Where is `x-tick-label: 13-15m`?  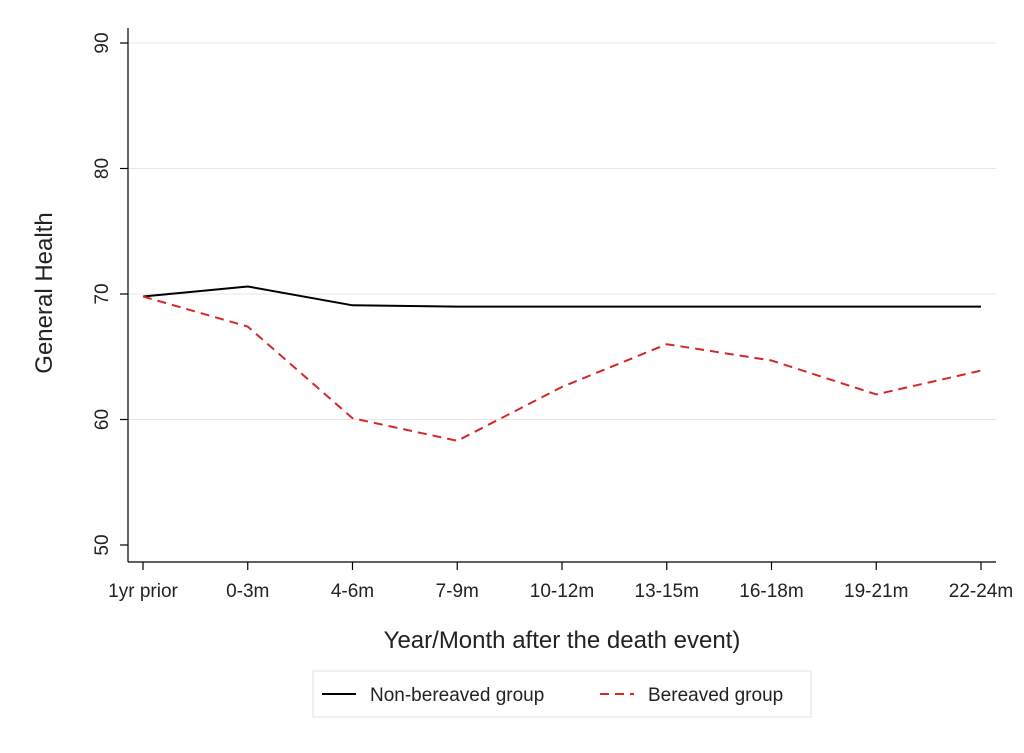 x-tick-label: 13-15m is located at coordinates (667, 591).